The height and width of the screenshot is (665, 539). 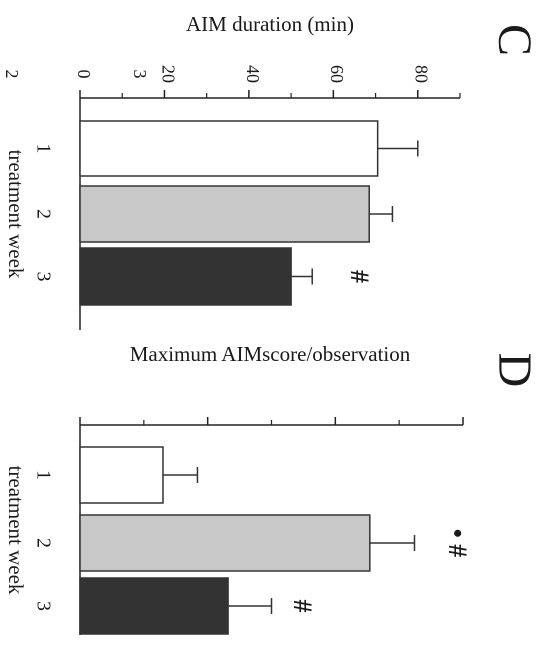 I want to click on panel-d-value-axis-title: Maximum AIMscore/observation, so click(x=270, y=354).